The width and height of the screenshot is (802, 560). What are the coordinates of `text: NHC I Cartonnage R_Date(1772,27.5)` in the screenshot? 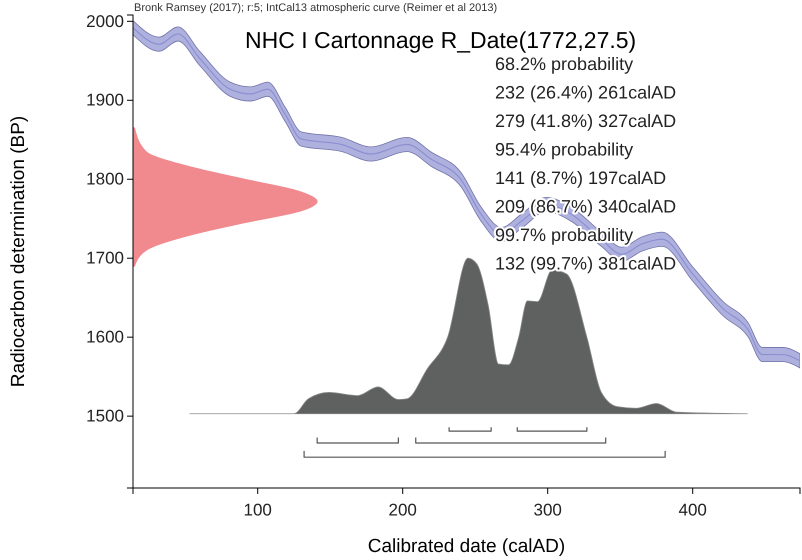 It's located at (440, 40).